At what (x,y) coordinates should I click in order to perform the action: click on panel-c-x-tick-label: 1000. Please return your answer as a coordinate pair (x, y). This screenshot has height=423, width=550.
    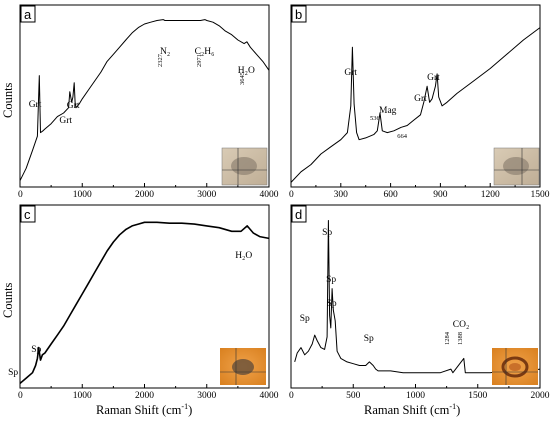
    Looking at the image, I should click on (82, 396).